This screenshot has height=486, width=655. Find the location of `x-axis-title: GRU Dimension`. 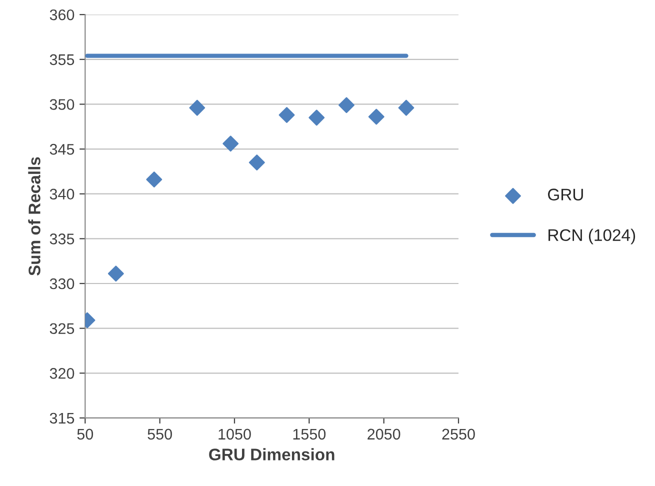

x-axis-title: GRU Dimension is located at coordinates (271, 454).